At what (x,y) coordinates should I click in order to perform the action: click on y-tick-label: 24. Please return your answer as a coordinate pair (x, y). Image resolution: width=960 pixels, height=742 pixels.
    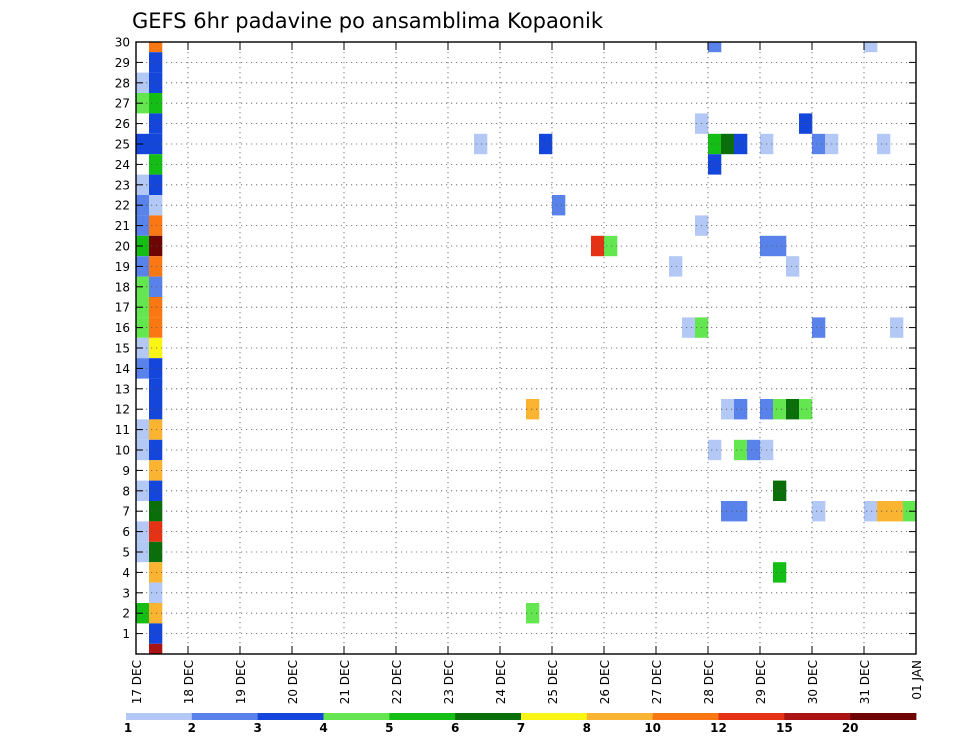
    Looking at the image, I should click on (122, 165).